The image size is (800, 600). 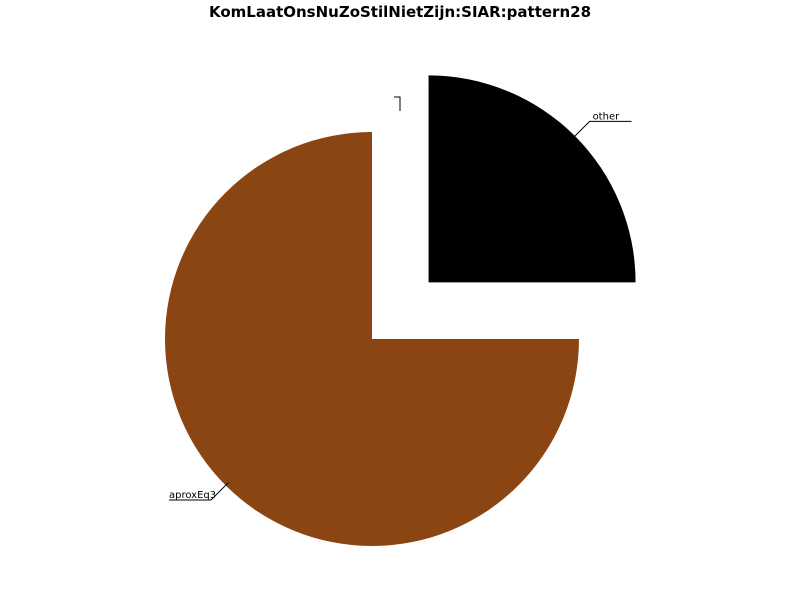 I want to click on pie-slice-other-label: other, so click(x=607, y=116).